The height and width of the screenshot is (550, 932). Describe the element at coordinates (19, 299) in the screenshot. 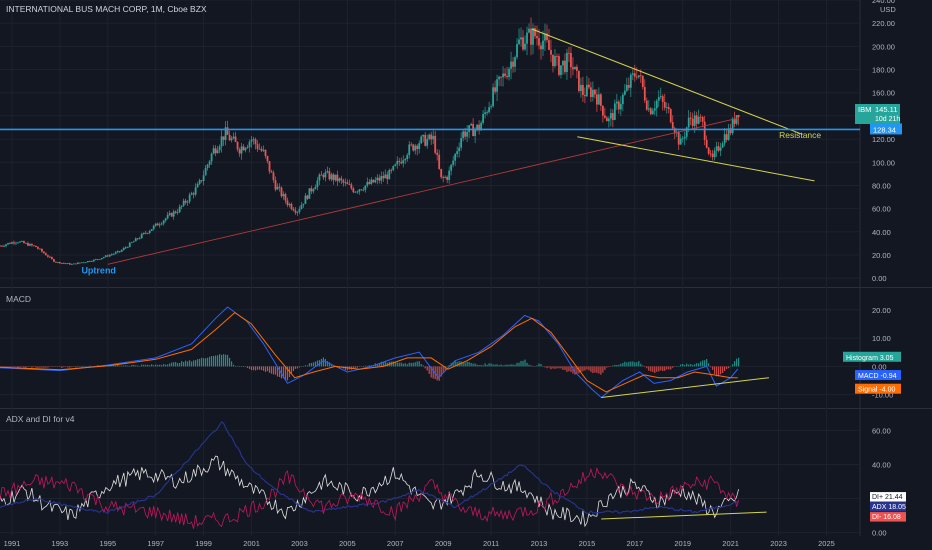

I see `macd-pane-title: MACD` at that location.